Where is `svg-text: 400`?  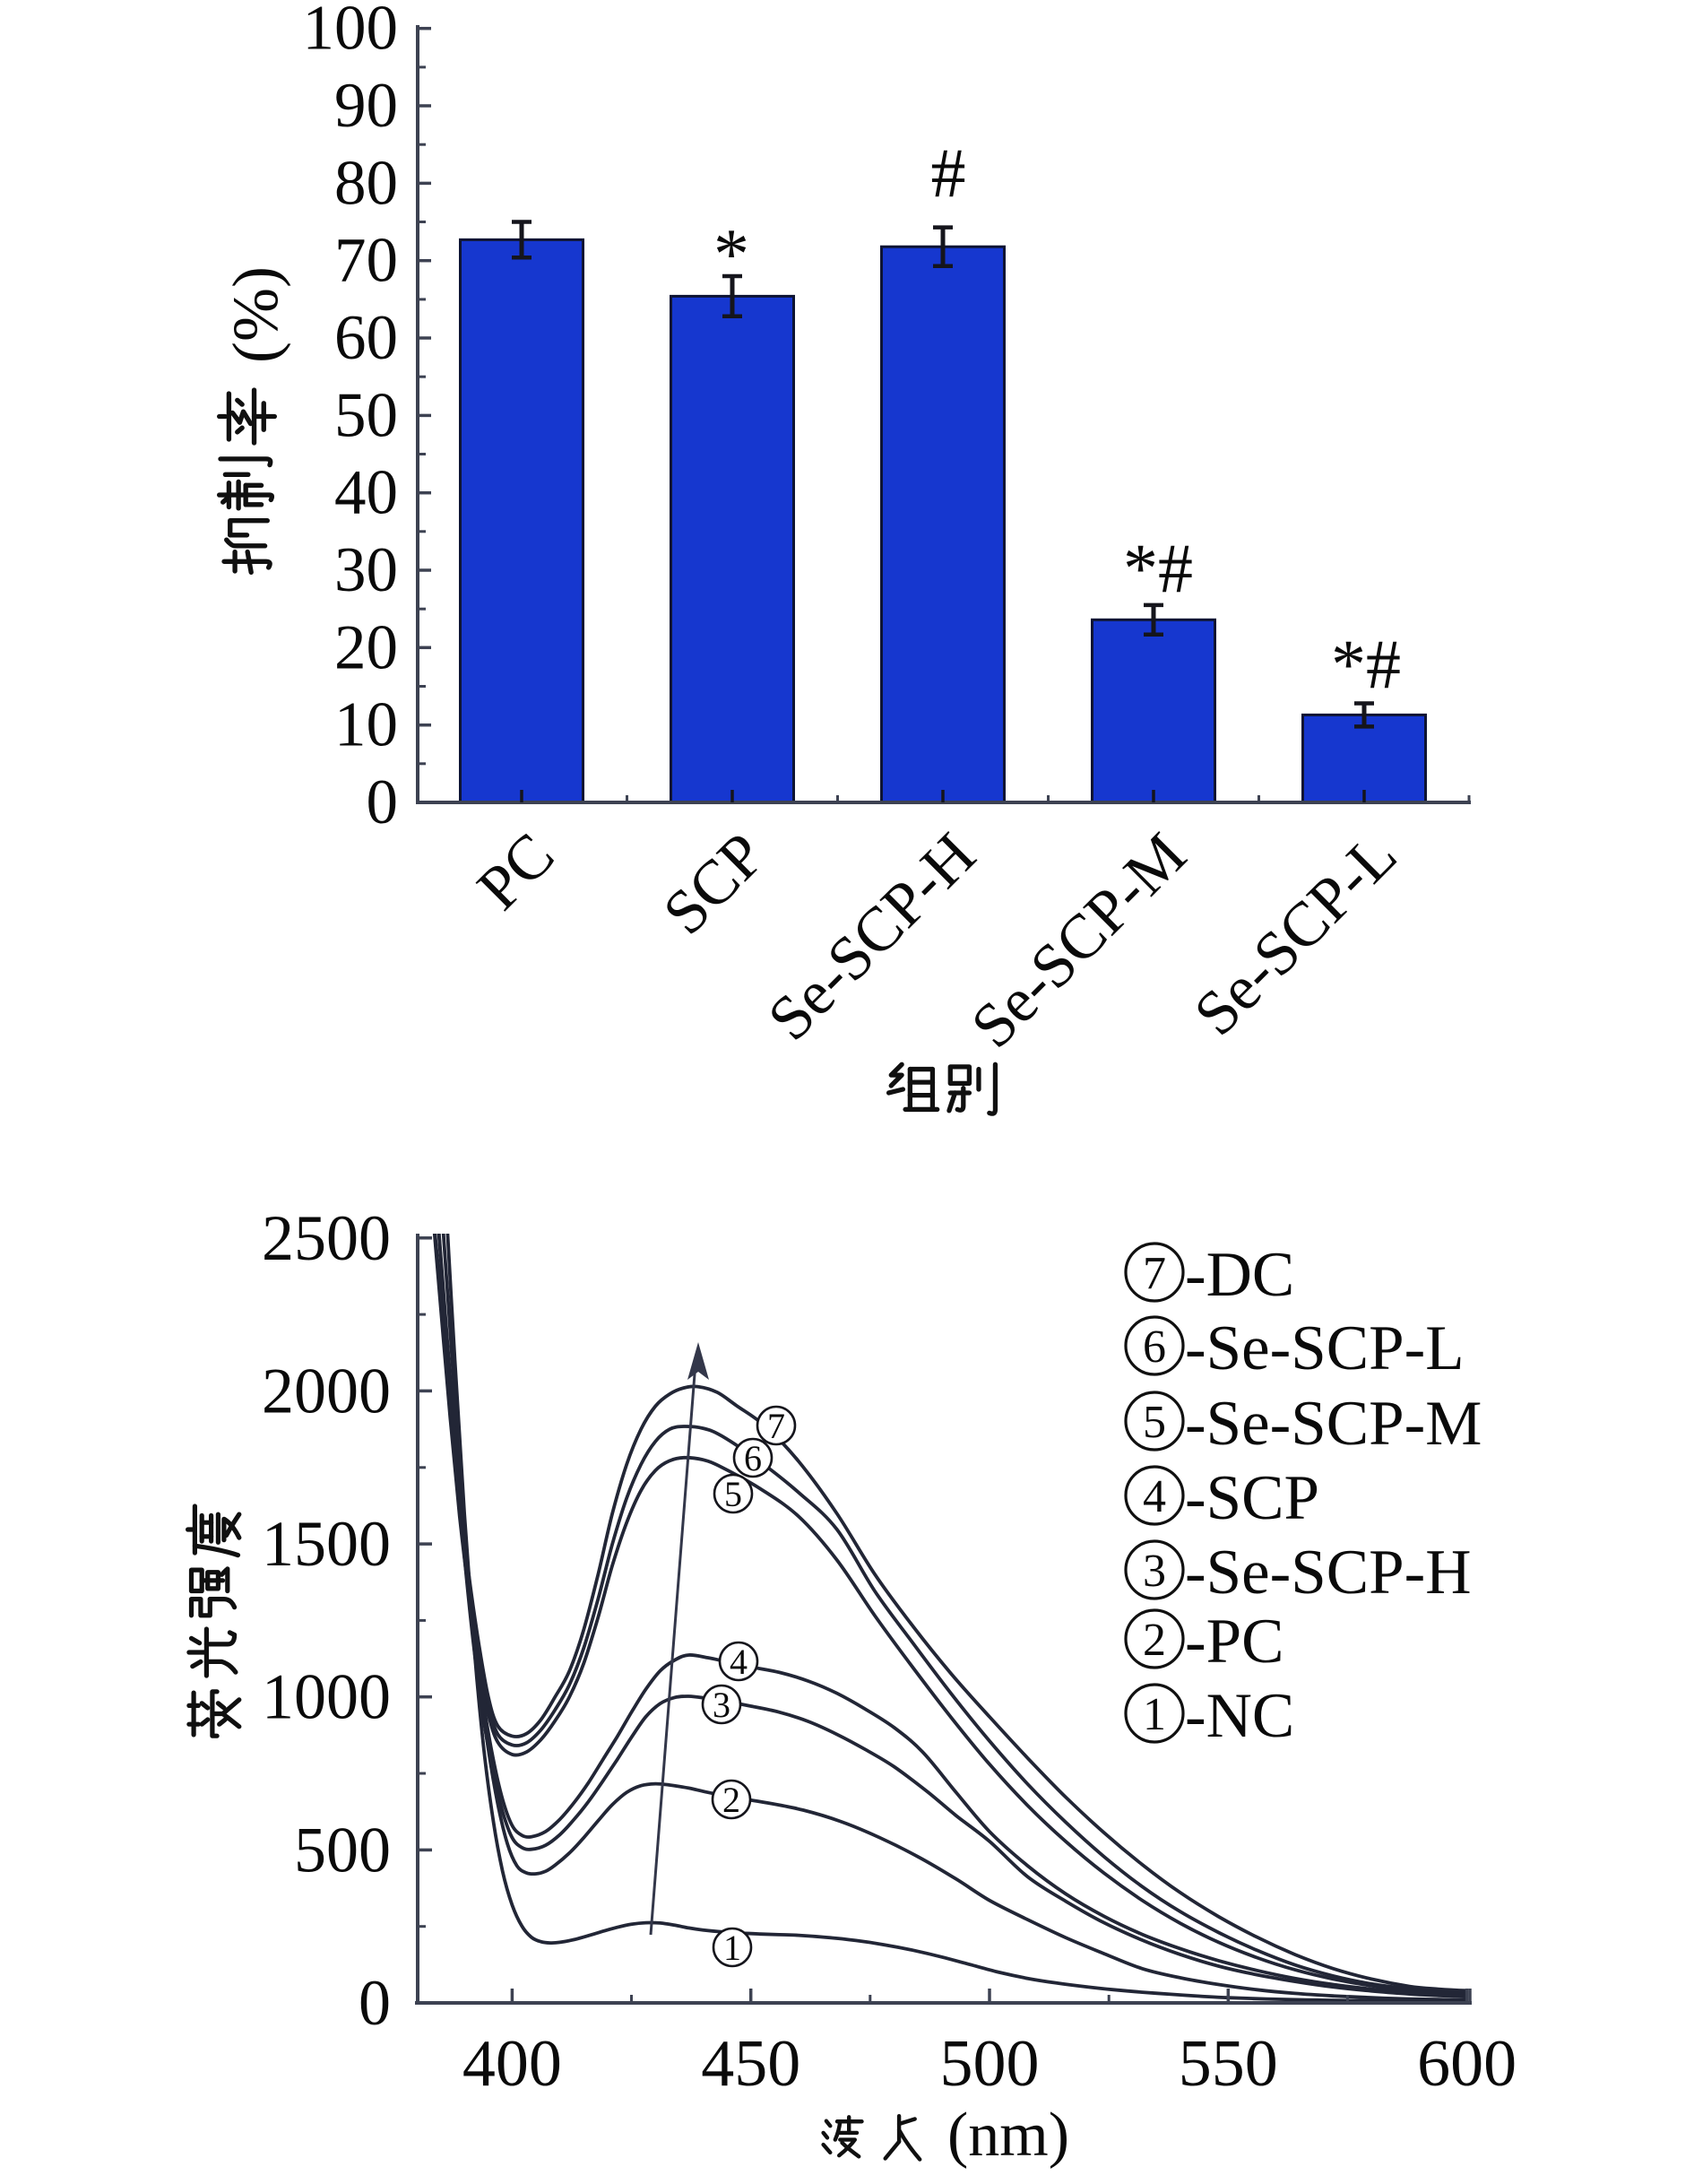
svg-text: 400 is located at coordinates (512, 2064).